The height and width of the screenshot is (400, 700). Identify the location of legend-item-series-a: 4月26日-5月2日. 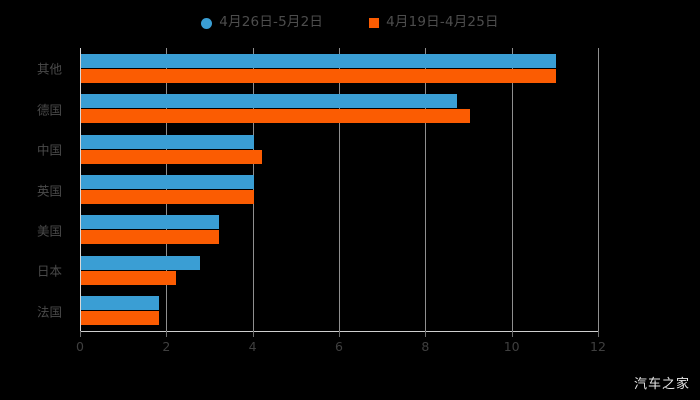
(262, 23).